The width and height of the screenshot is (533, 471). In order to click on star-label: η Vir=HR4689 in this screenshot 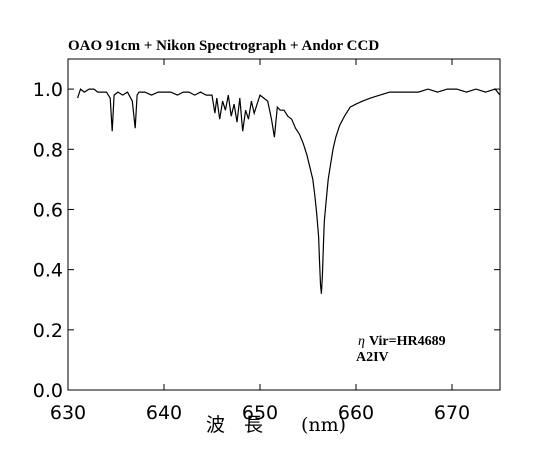, I will do `click(402, 341)`.